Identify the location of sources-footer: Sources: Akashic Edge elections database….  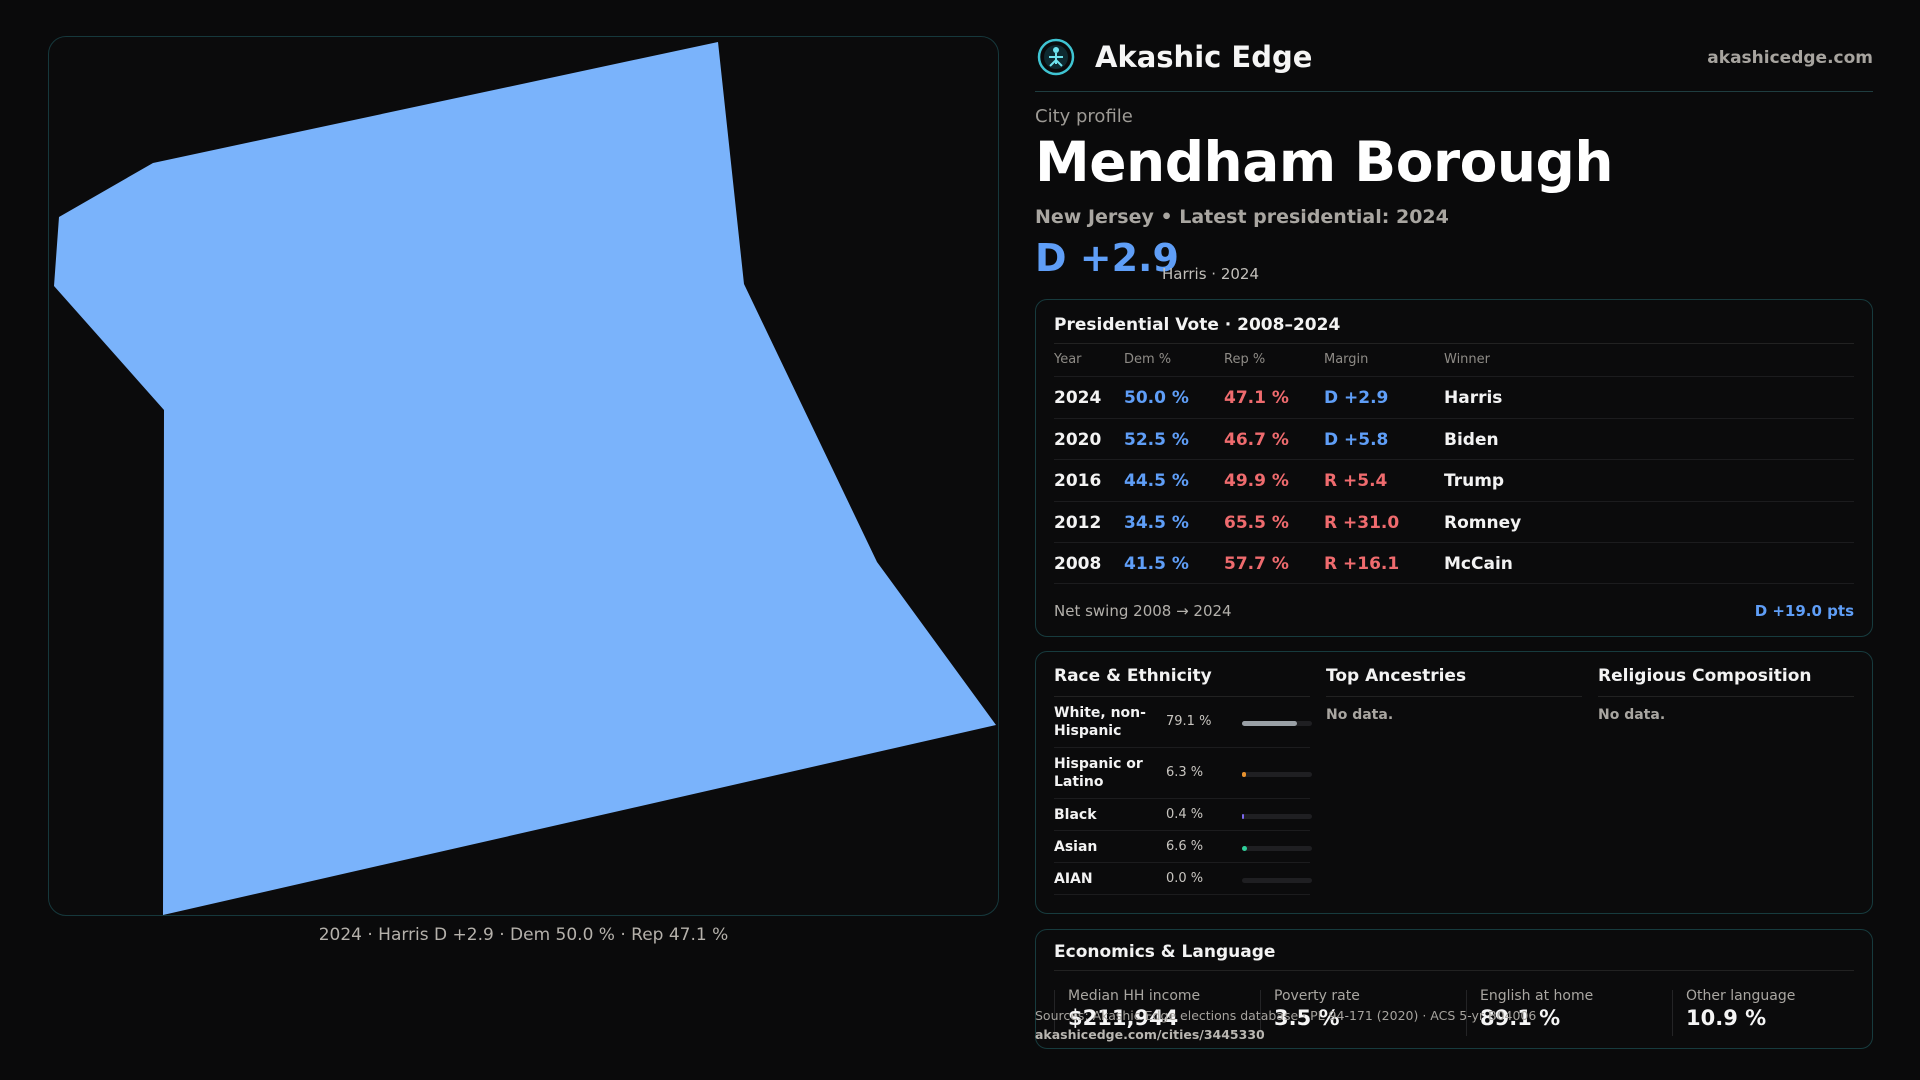
(1285, 1025).